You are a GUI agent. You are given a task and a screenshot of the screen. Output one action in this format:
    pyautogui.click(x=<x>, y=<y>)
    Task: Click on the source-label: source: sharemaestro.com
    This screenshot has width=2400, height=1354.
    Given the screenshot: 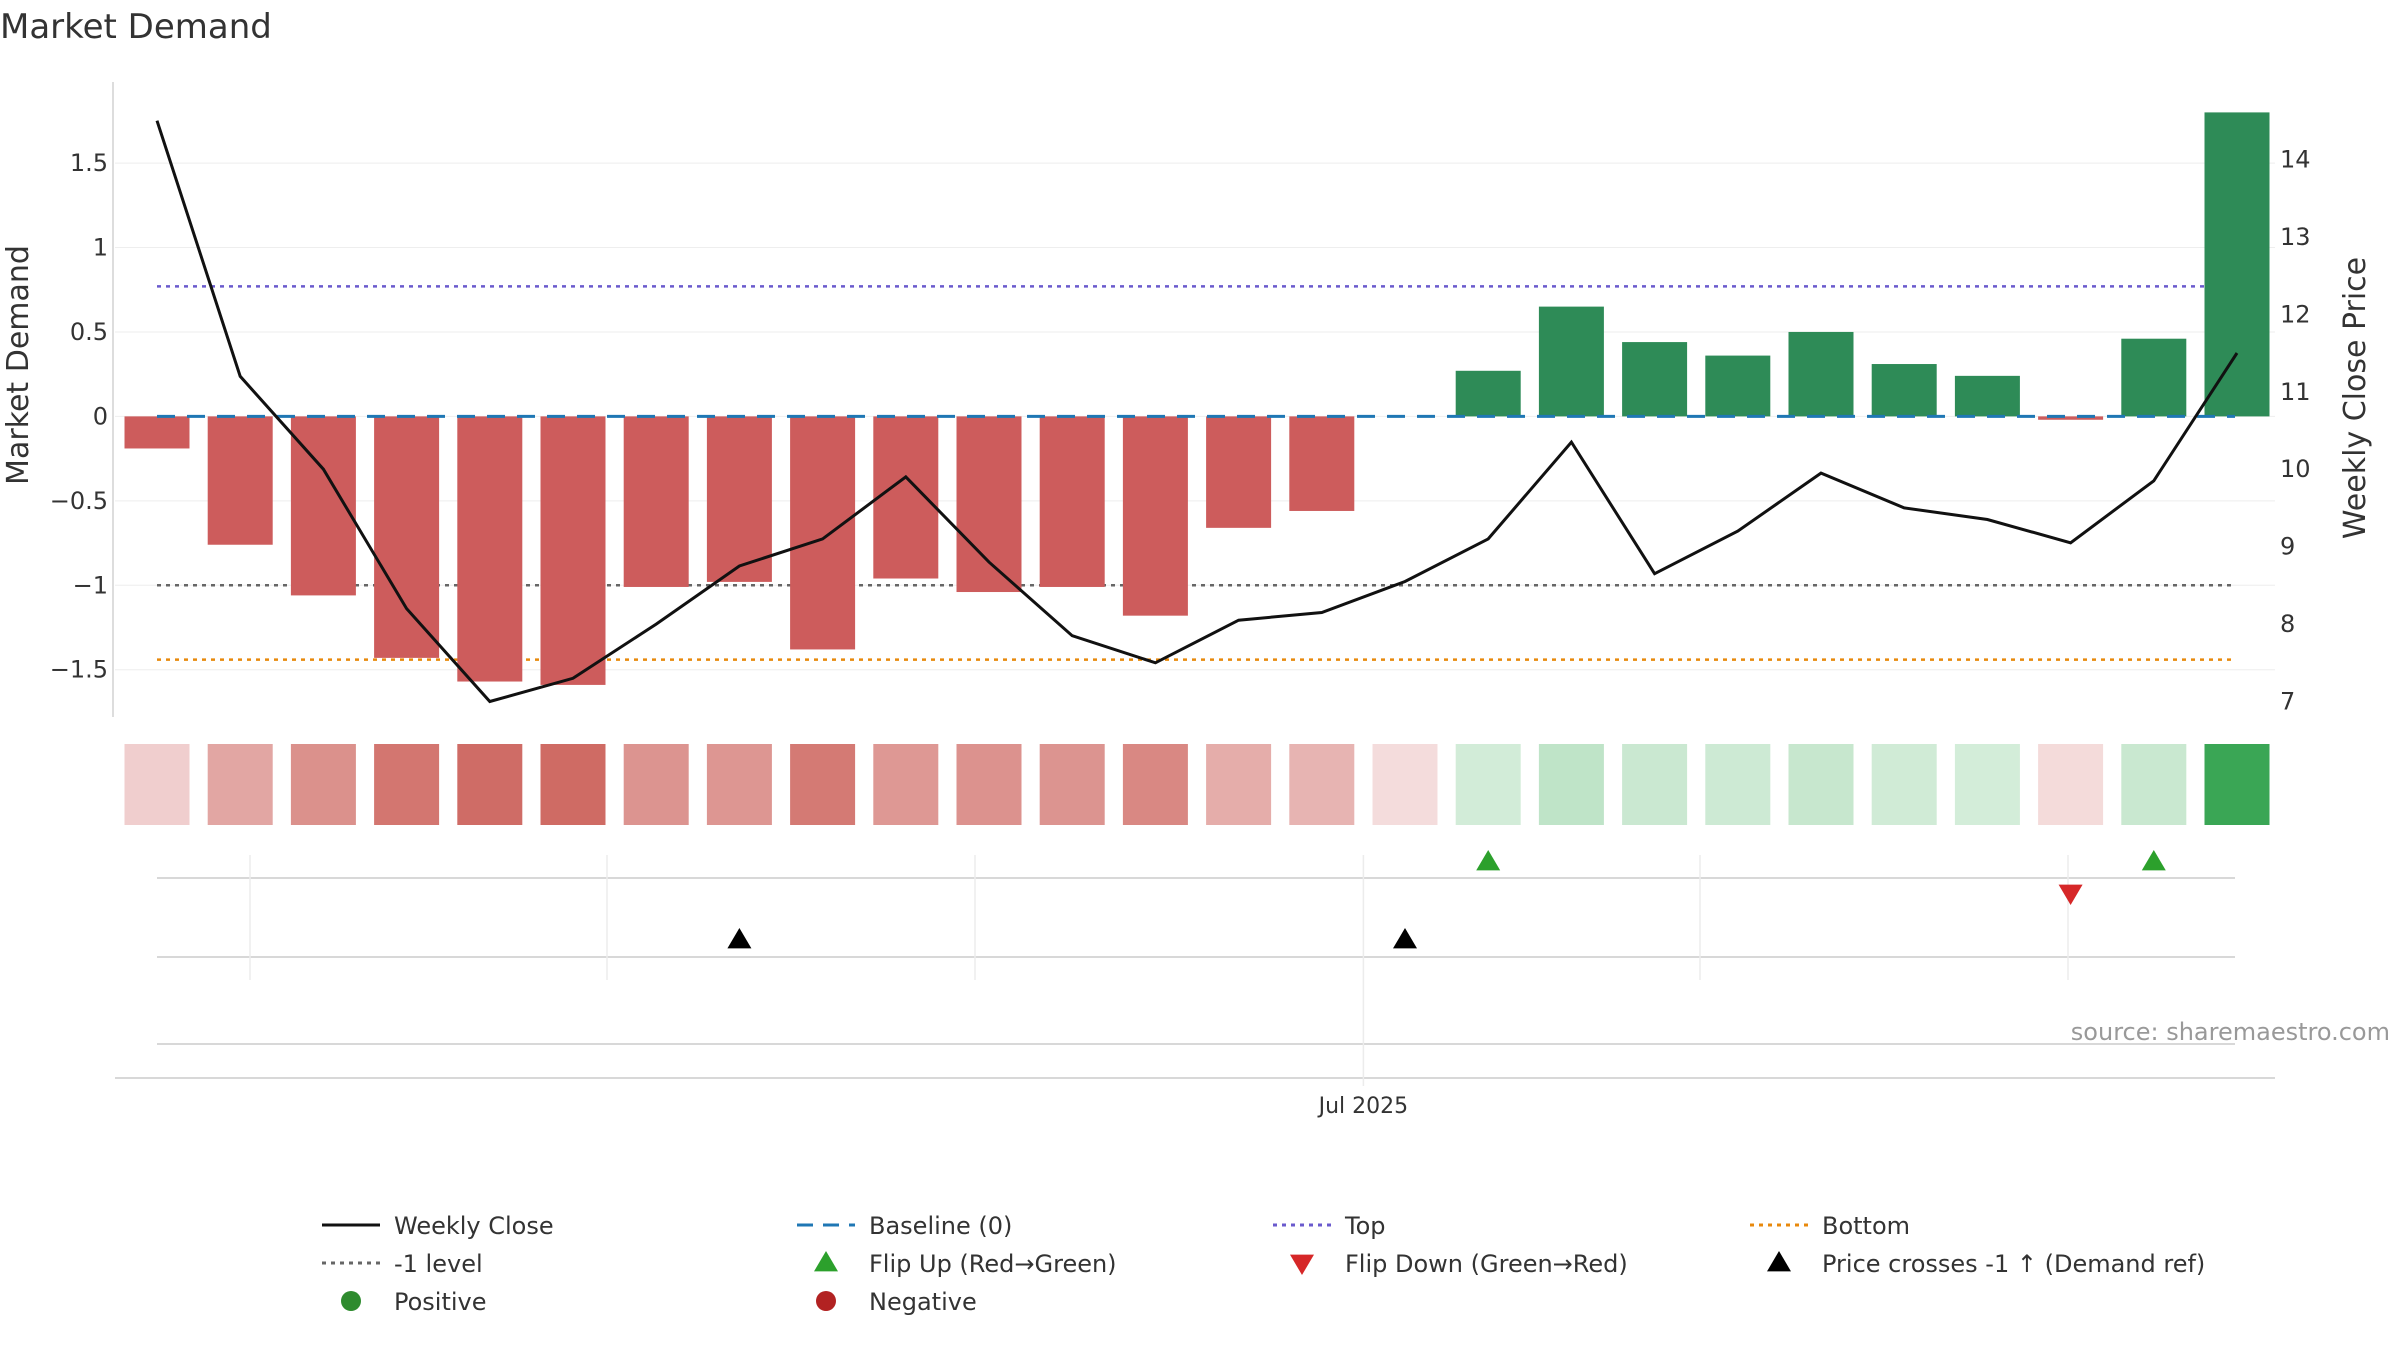 What is the action you would take?
    pyautogui.click(x=2230, y=1032)
    